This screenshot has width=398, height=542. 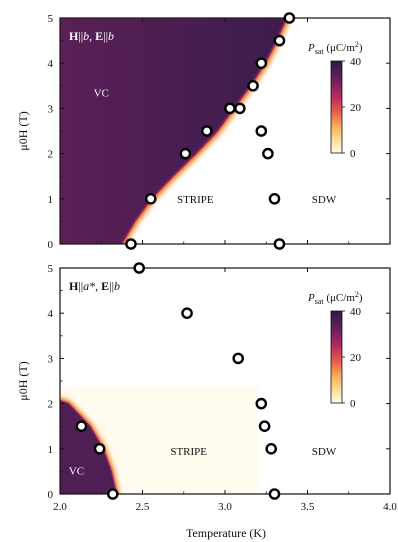 I want to click on x-tick-label: 4.0, so click(x=390, y=507).